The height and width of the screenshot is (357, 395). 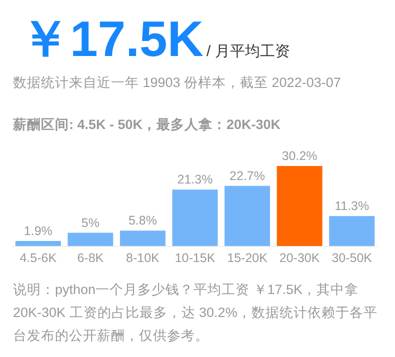 What do you see at coordinates (248, 175) in the screenshot?
I see `data-label: 22.7%` at bounding box center [248, 175].